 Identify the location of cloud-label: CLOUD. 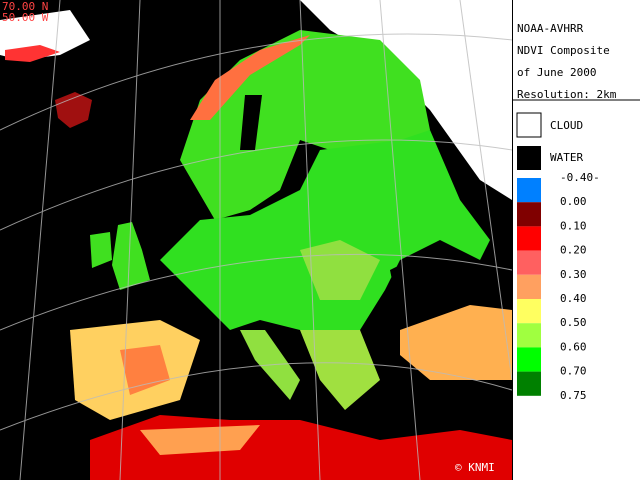
(566, 125).